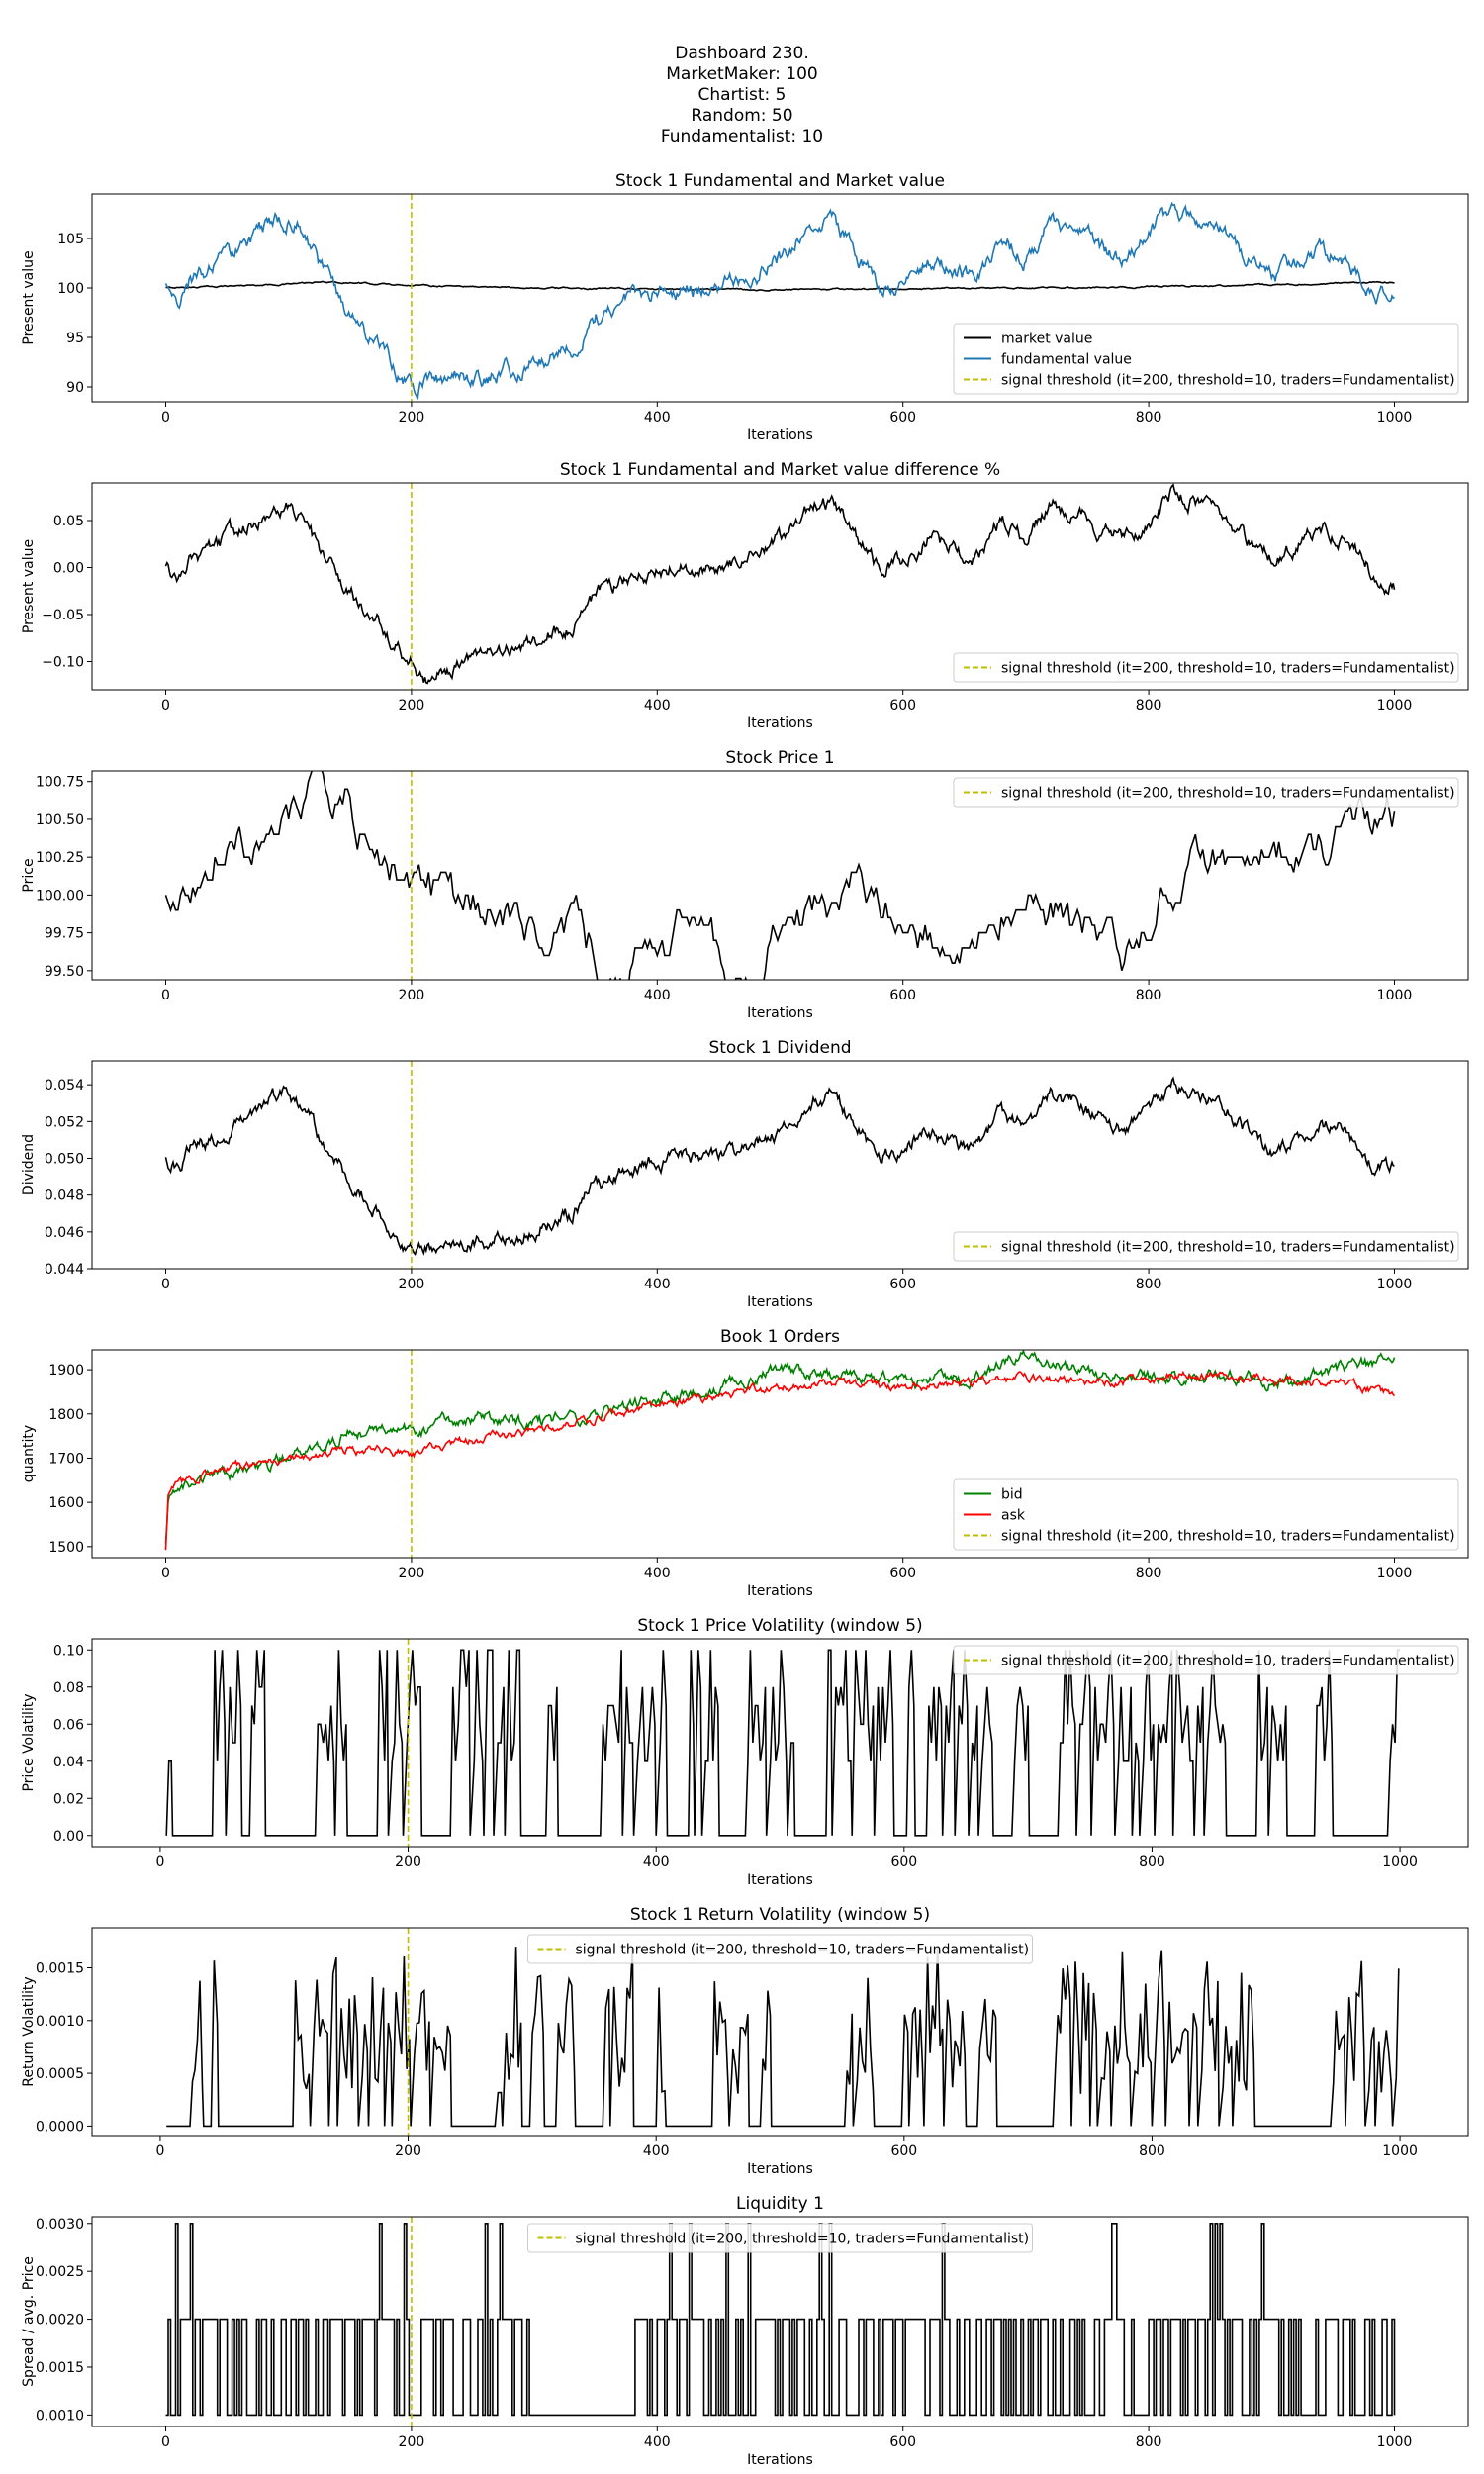 This screenshot has height=2474, width=1484. Describe the element at coordinates (779, 1626) in the screenshot. I see `chart-title: Stock 1 Price Volatility (window 5)` at that location.